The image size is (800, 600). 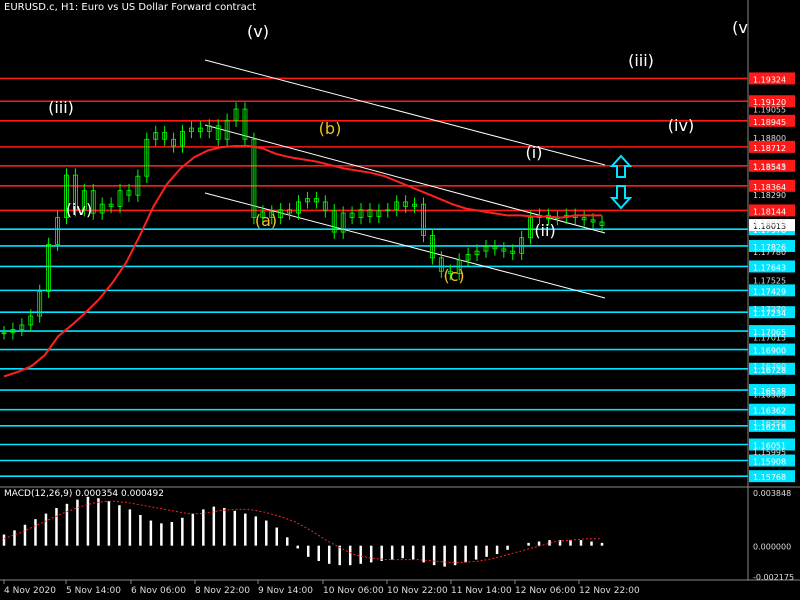 I want to click on y-tick-6: 1.17525, so click(x=769, y=281).